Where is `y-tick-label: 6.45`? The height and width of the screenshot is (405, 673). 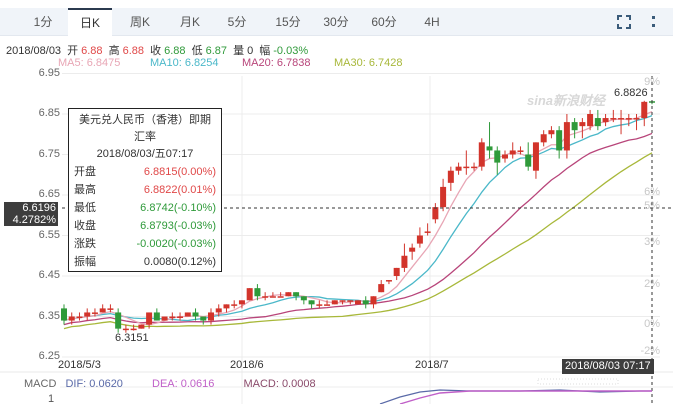 y-tick-label: 6.45 is located at coordinates (49, 275).